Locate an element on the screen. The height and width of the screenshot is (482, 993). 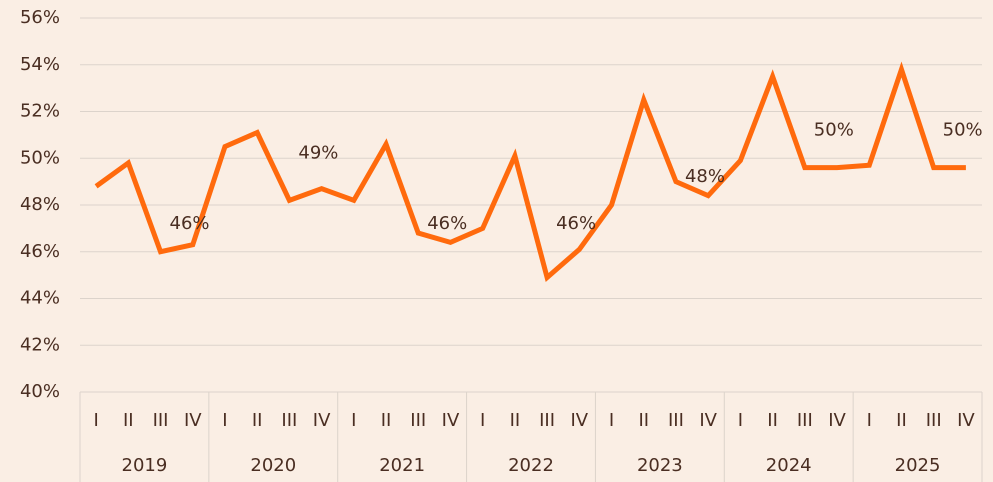
y-tick-label: 50% is located at coordinates (40, 157).